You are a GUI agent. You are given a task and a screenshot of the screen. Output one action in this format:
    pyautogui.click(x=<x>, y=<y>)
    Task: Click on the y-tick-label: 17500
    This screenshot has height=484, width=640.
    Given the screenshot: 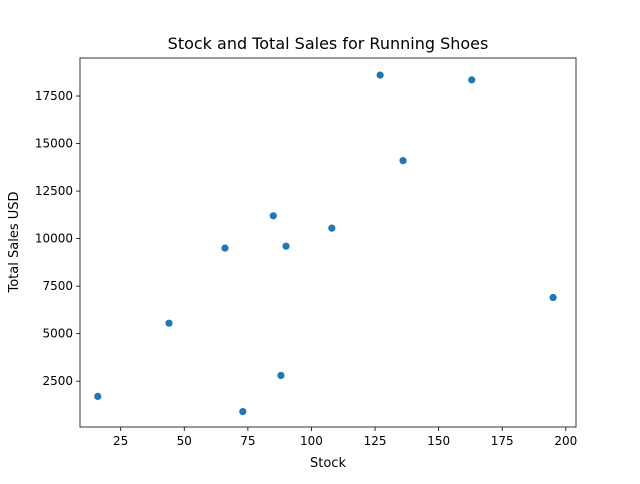 What is the action you would take?
    pyautogui.click(x=54, y=96)
    